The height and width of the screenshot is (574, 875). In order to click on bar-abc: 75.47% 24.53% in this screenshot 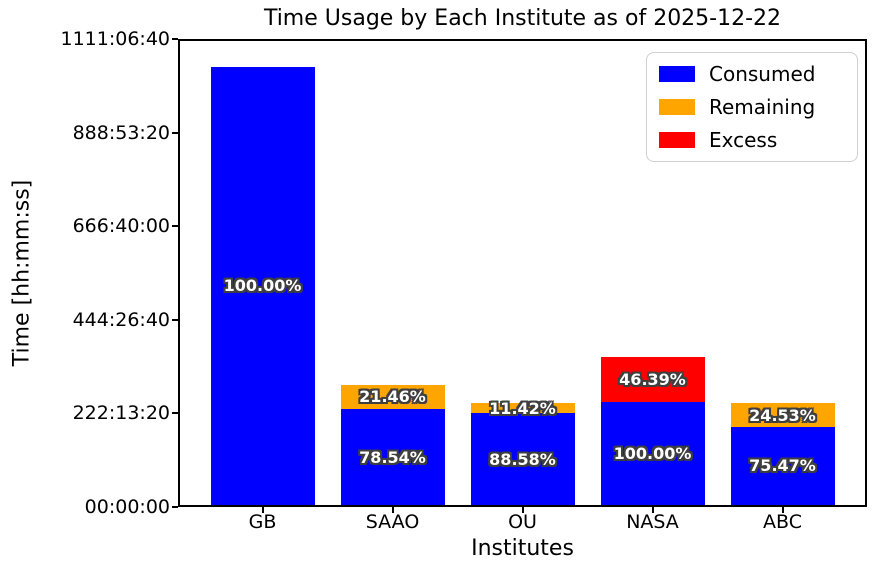, I will do `click(782, 453)`.